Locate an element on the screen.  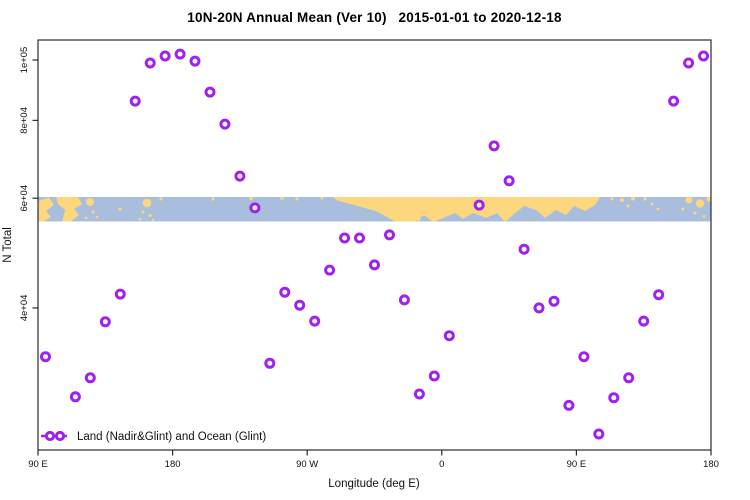
map-band is located at coordinates (374, 209).